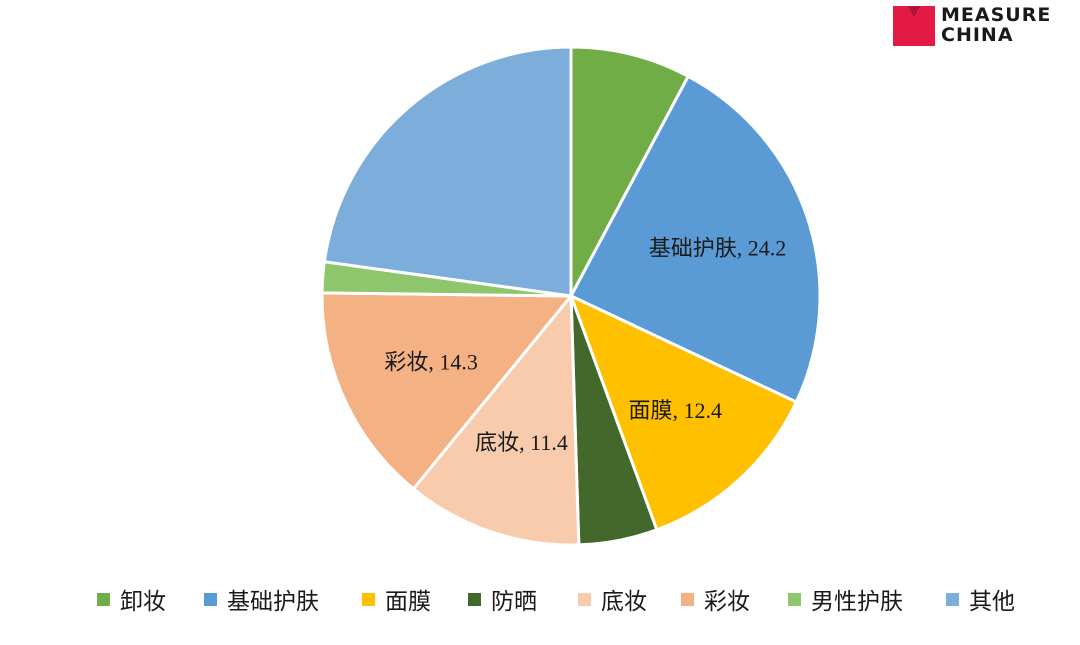  Describe the element at coordinates (718, 247) in the screenshot. I see `slice-label-1: 基础护肤, 24.2` at that location.